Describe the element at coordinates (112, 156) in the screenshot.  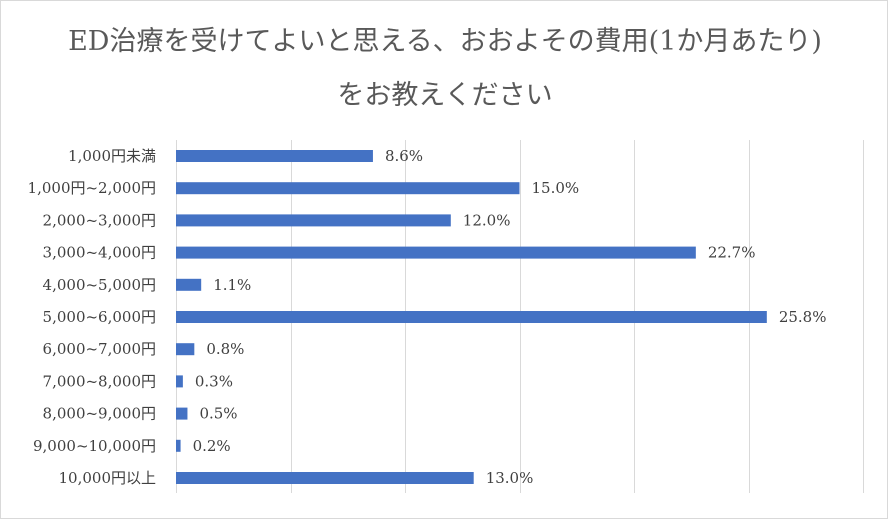
I see `category-label-0: 1,000円未満` at that location.